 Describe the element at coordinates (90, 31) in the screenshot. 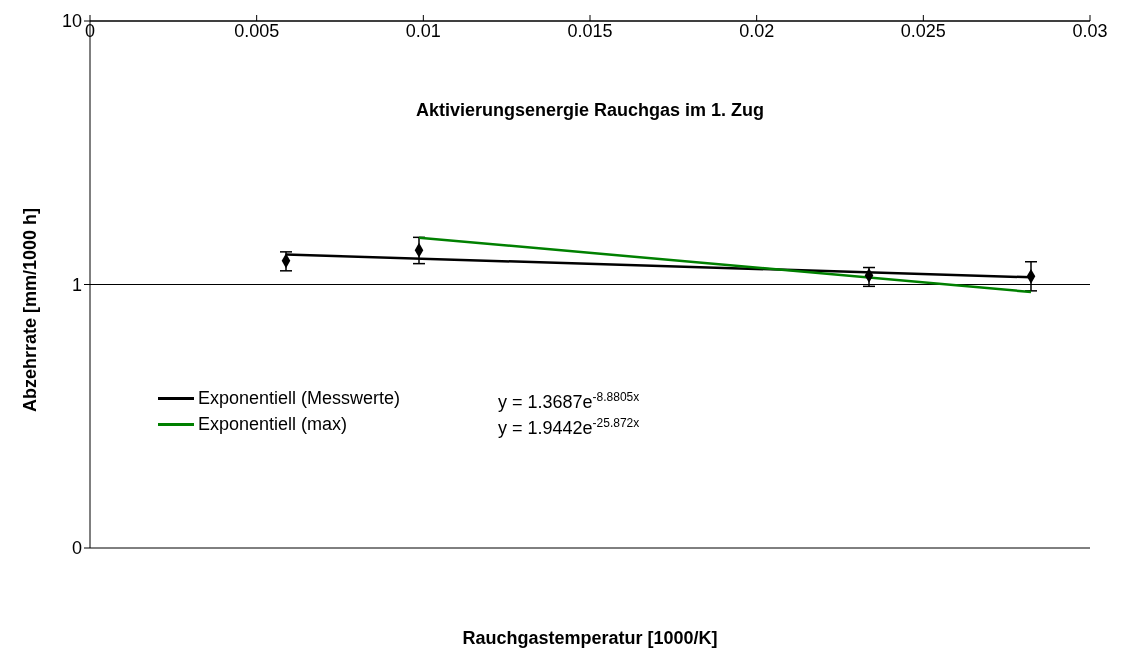

I see `x-tick-label: 0` at that location.